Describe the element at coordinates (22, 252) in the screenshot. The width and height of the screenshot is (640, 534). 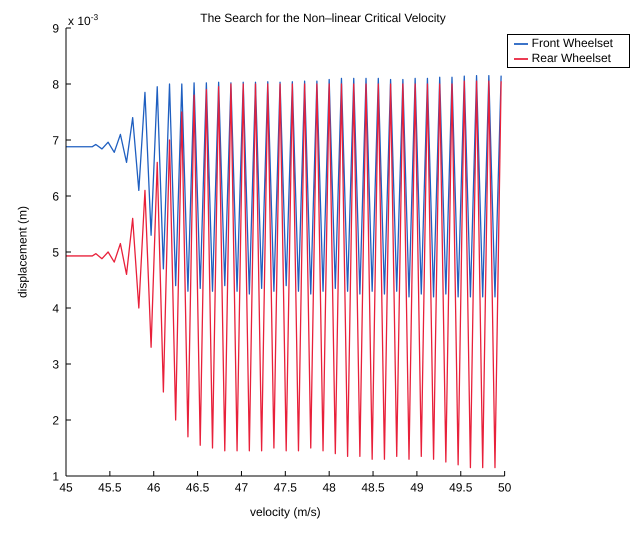
I see `y-axis-title: displacement (m)` at that location.